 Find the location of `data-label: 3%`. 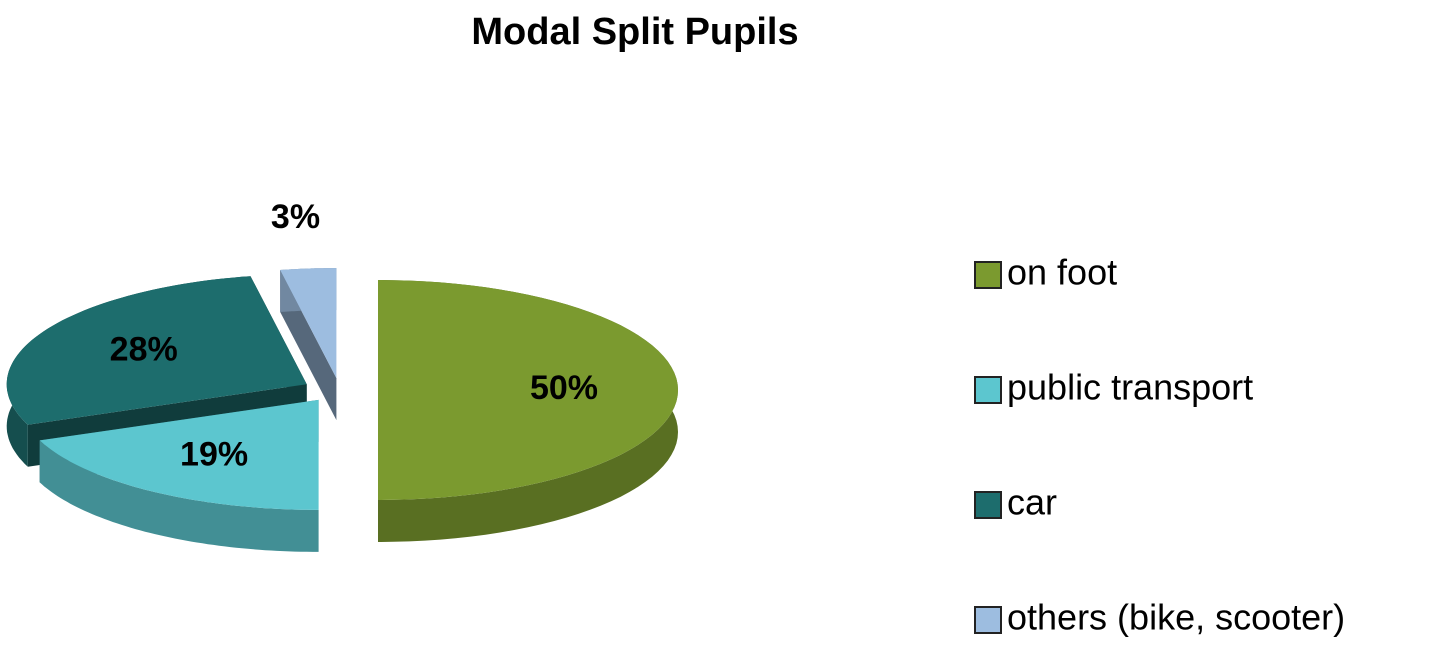

data-label: 3% is located at coordinates (295, 217).